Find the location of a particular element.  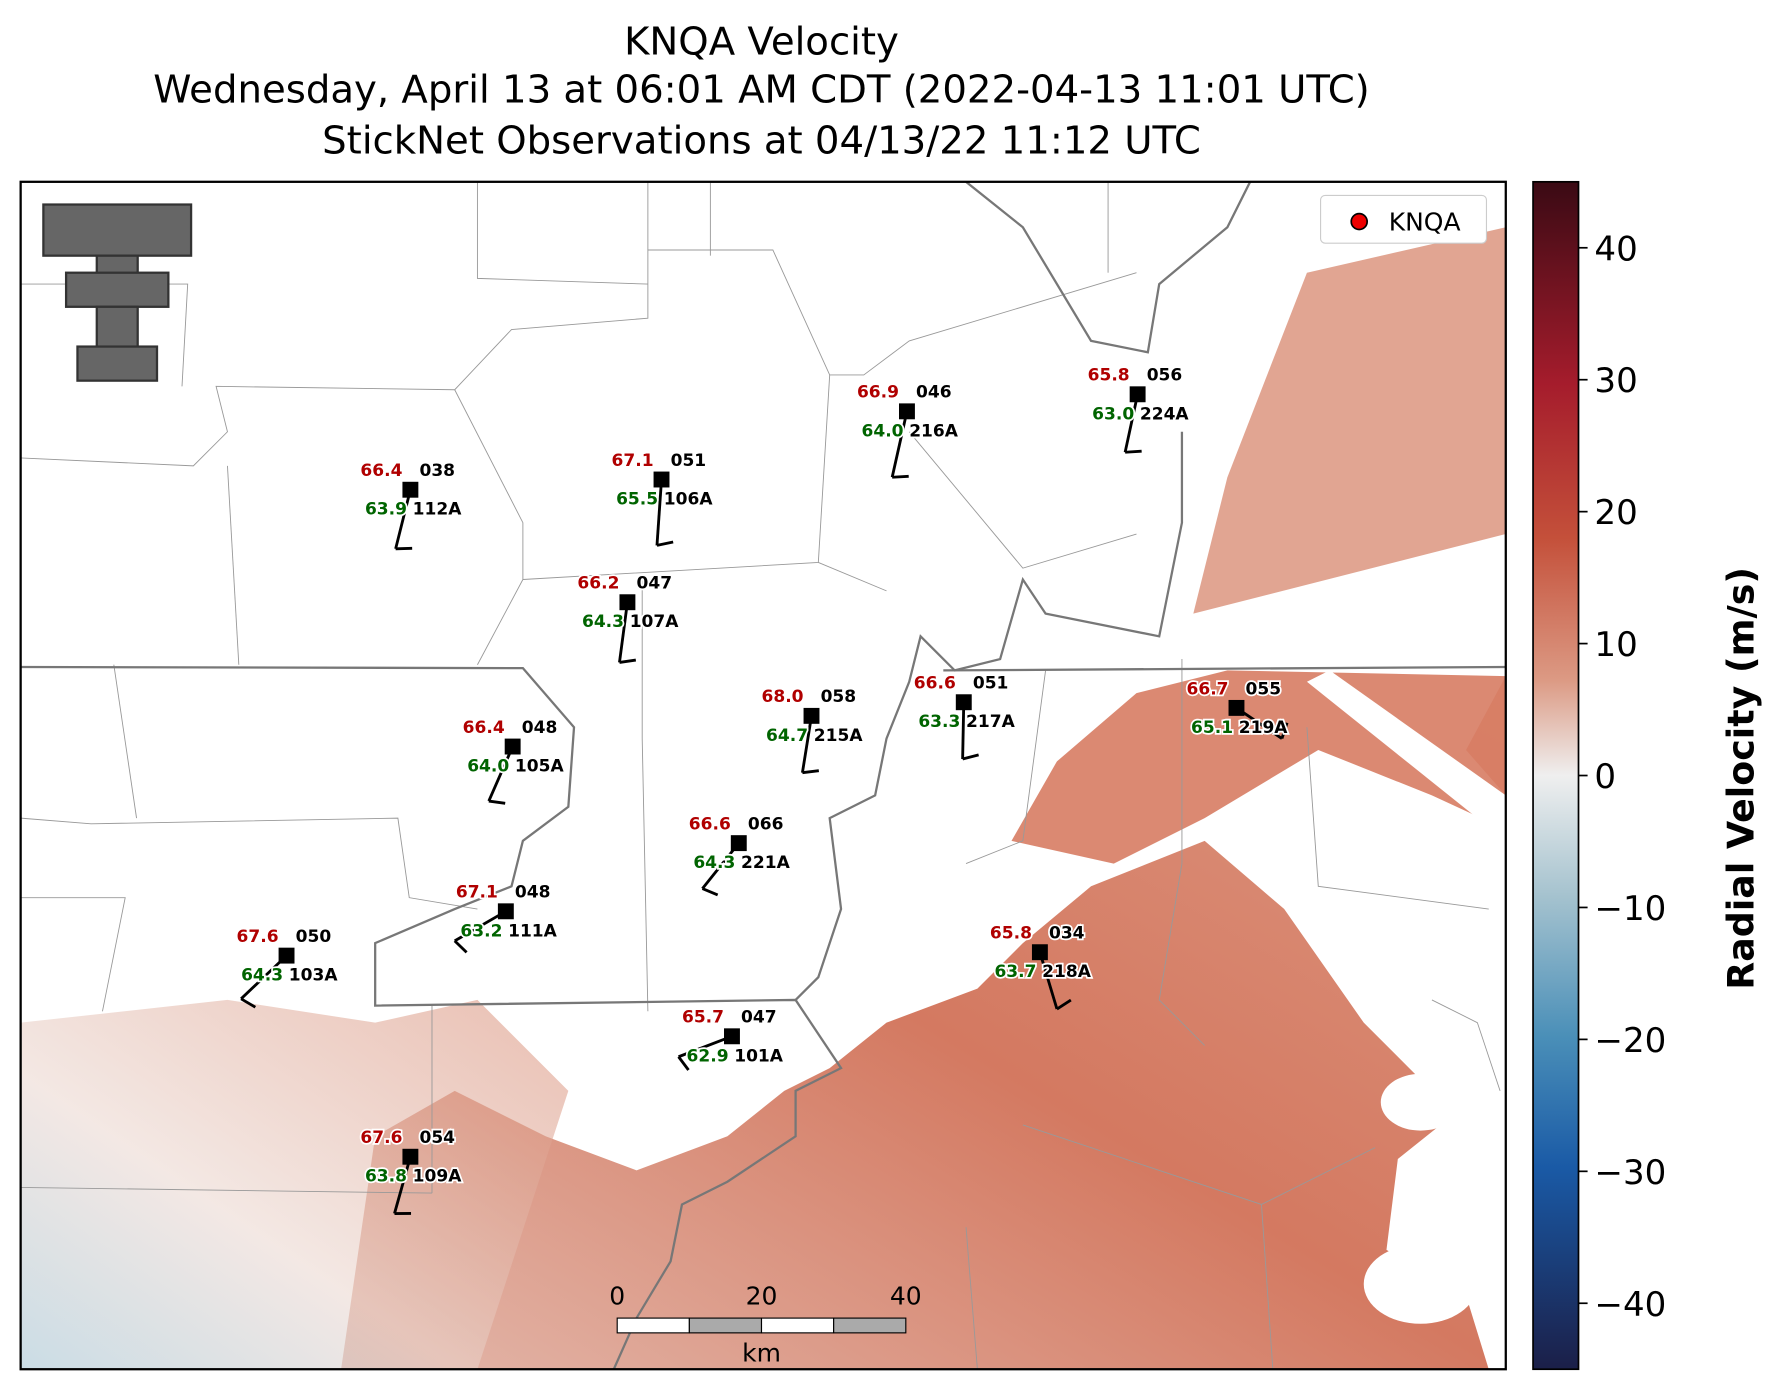

station-id: 111A is located at coordinates (533, 931).